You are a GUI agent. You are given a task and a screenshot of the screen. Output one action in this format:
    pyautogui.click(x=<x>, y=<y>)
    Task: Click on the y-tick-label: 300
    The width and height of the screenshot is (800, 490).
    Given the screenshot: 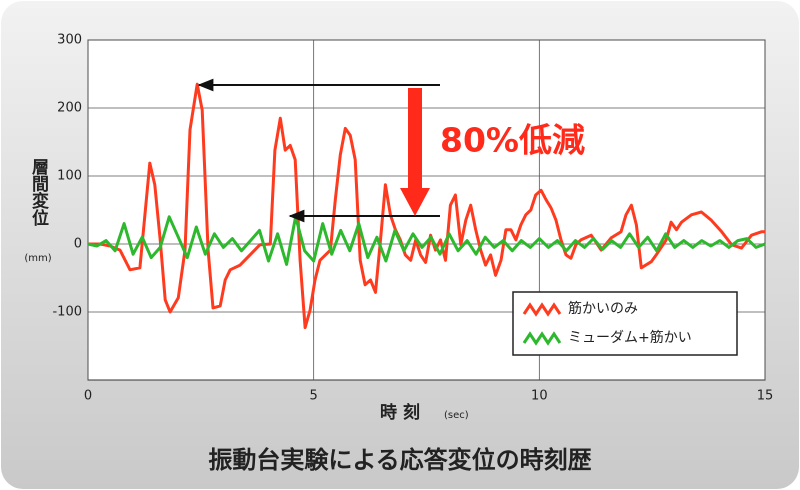 What is the action you would take?
    pyautogui.click(x=69, y=40)
    